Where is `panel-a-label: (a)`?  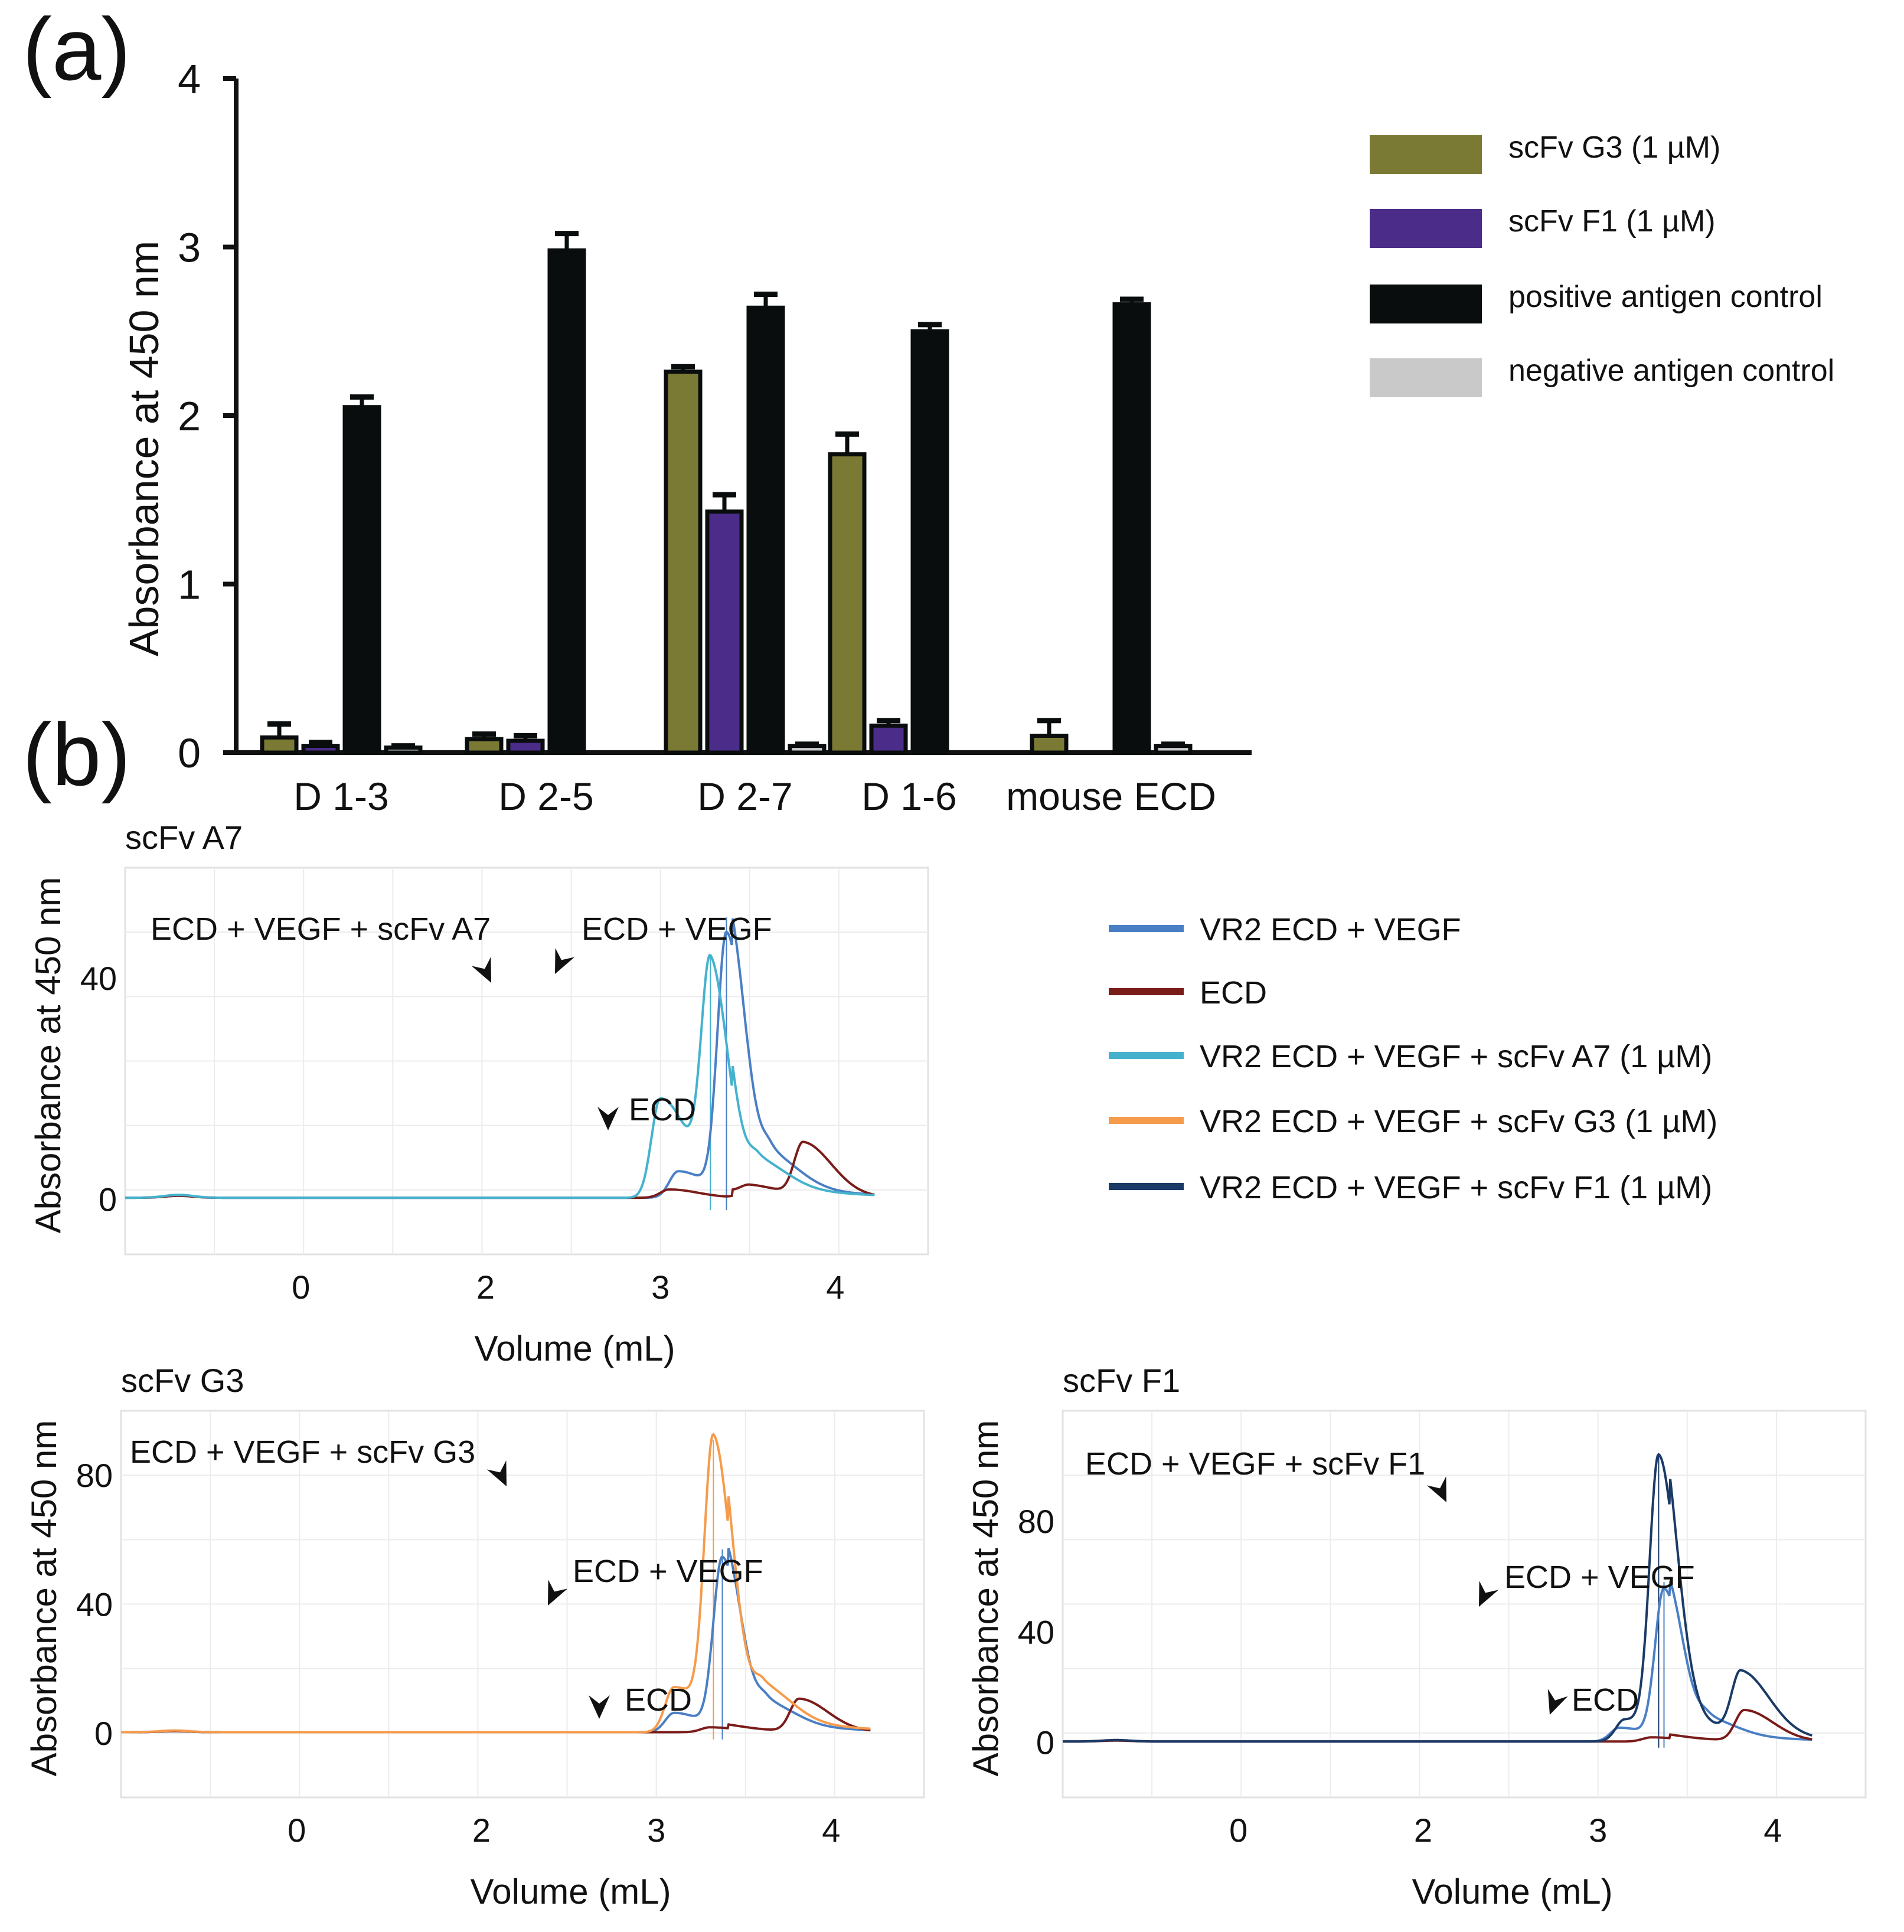
panel-a-label: (a) is located at coordinates (76, 49).